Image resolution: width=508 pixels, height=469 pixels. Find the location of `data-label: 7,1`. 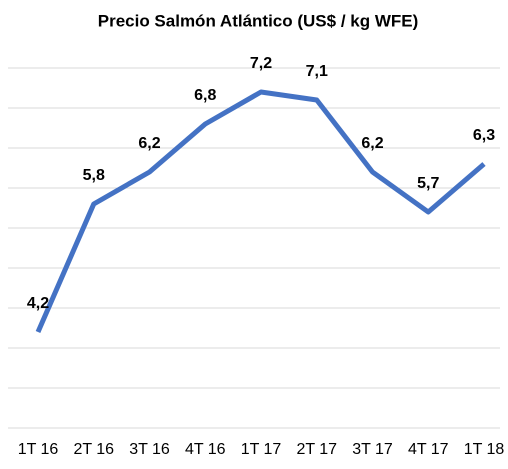

data-label: 7,1 is located at coordinates (317, 71).